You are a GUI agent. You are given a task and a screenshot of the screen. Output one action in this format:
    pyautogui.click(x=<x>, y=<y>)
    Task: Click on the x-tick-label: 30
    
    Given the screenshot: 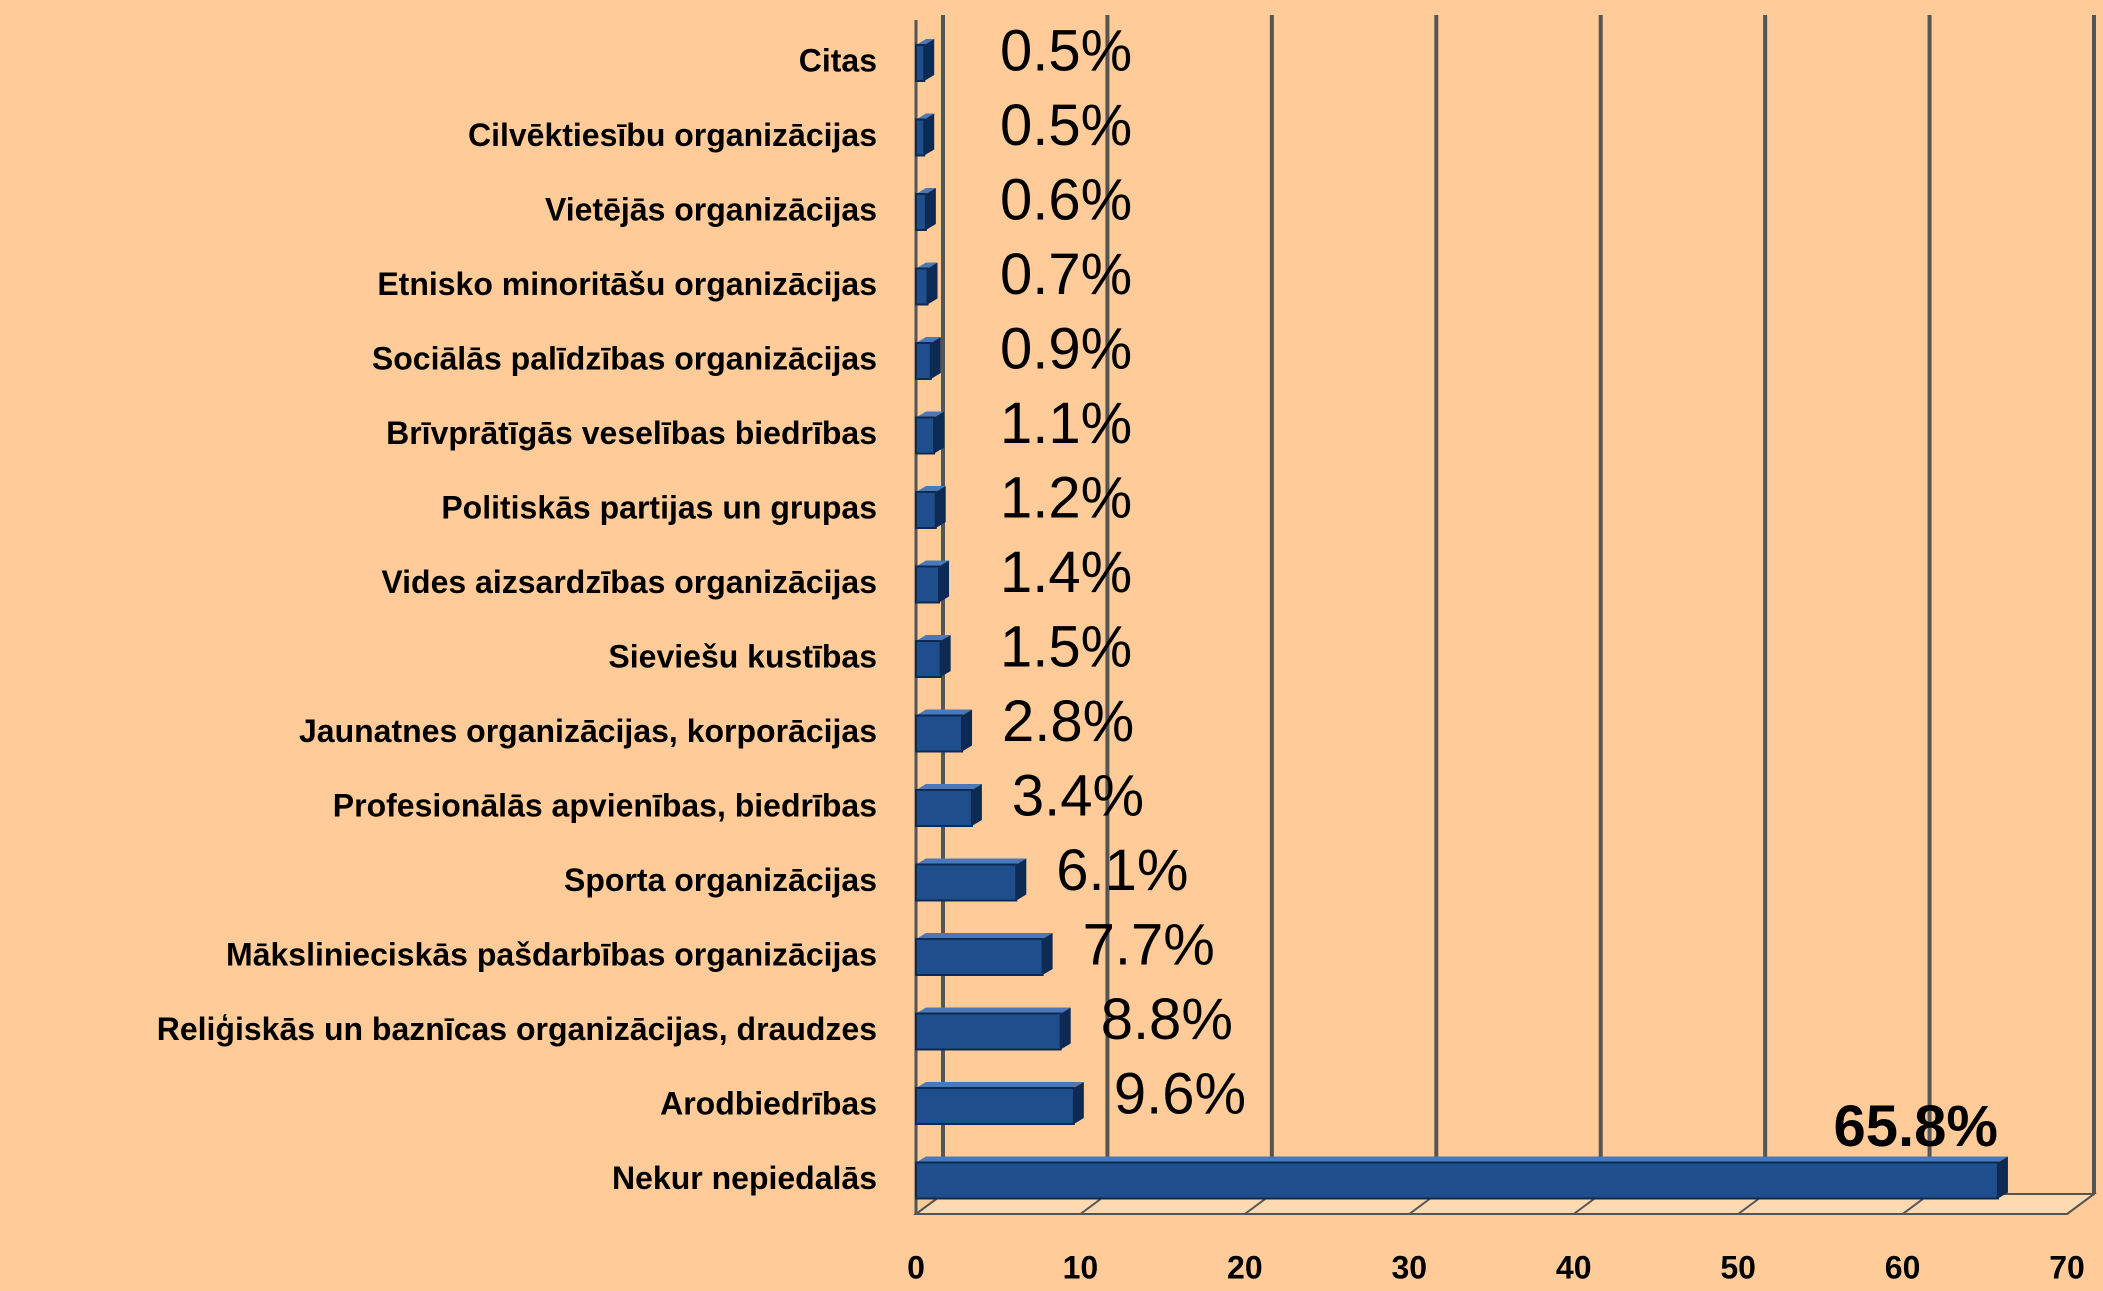 What is the action you would take?
    pyautogui.click(x=1409, y=1267)
    